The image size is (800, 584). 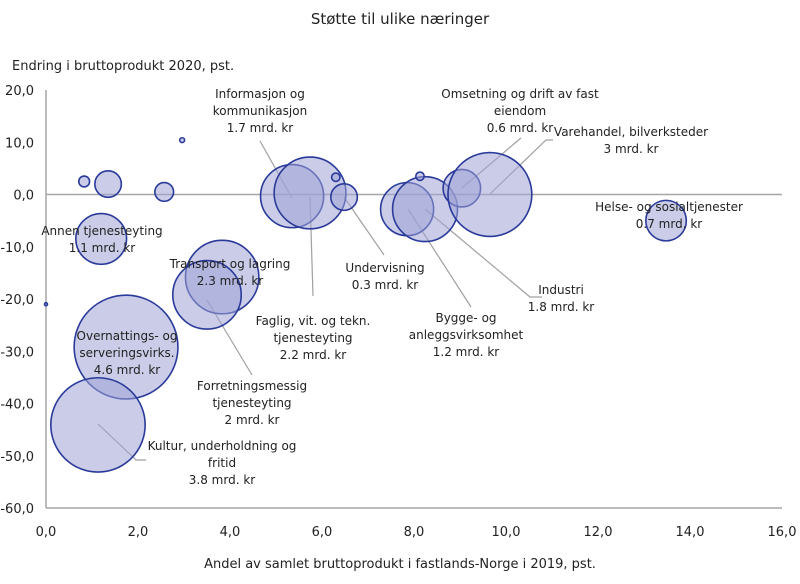 What do you see at coordinates (222, 480) in the screenshot?
I see `data-label-line: 3.8 mrd. kr` at bounding box center [222, 480].